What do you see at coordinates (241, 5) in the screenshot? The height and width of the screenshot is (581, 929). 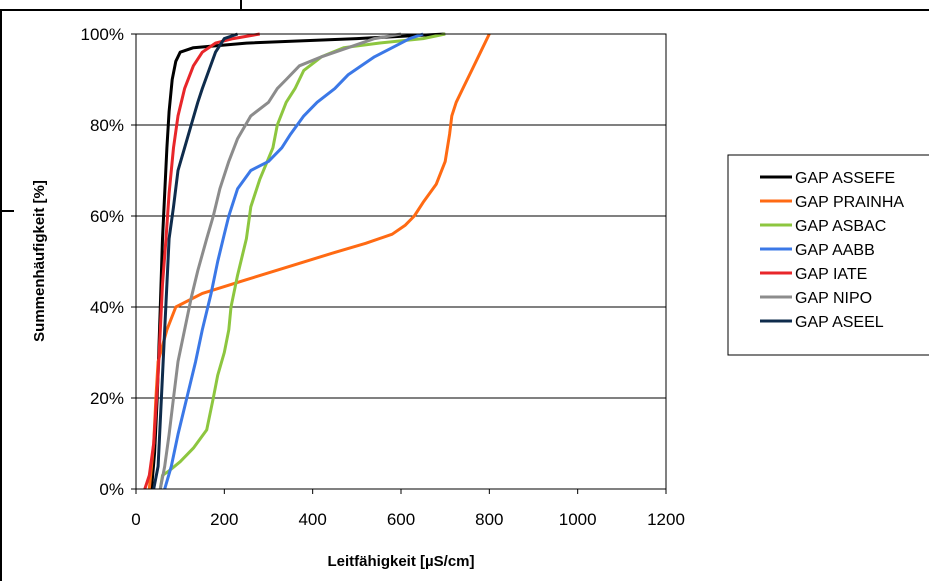 I see `frame-notch-top` at bounding box center [241, 5].